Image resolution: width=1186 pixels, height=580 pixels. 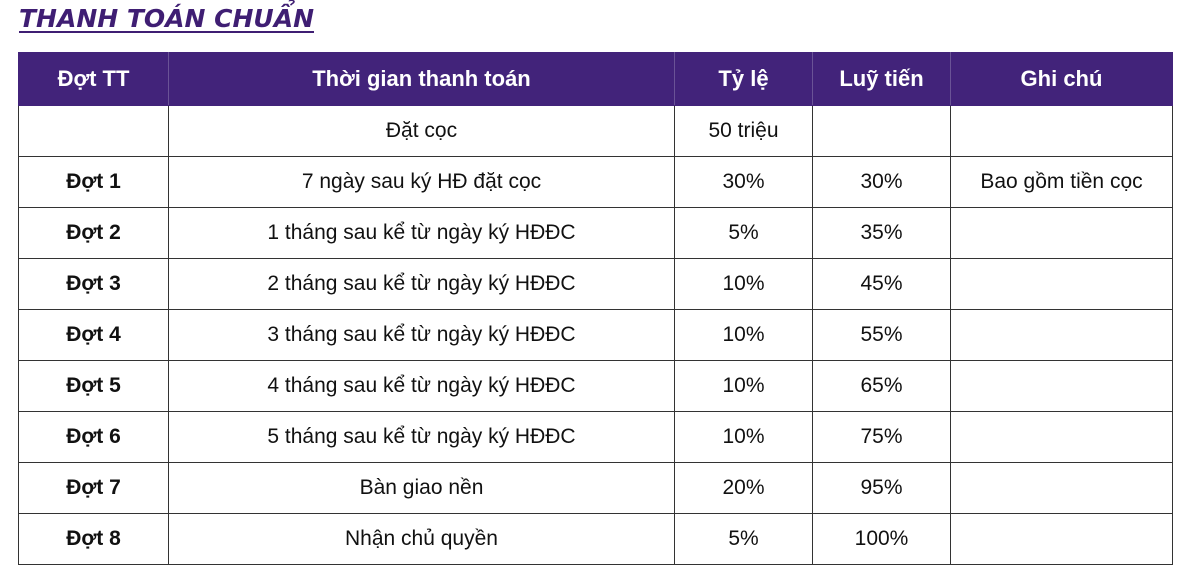 I want to click on cell-luy-tien: 65%, so click(x=881, y=386).